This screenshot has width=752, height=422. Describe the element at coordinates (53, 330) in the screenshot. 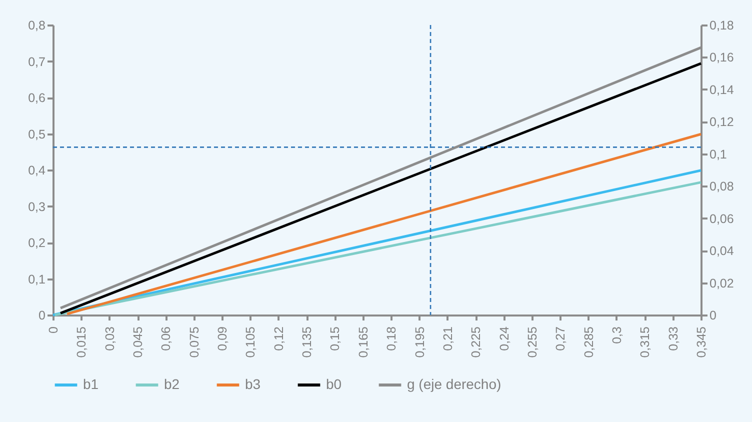

I see `x-tick-label: 0` at that location.